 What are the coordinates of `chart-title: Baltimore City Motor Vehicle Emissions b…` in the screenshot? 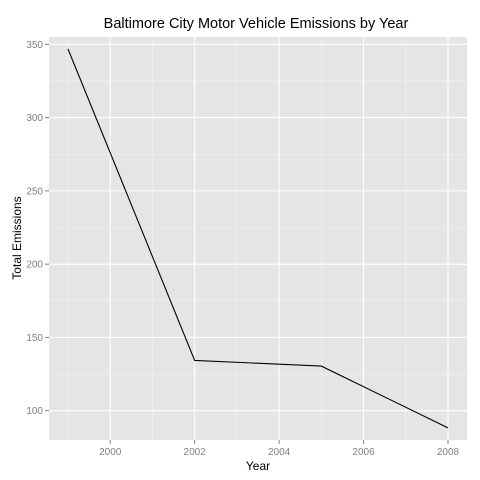 It's located at (256, 24).